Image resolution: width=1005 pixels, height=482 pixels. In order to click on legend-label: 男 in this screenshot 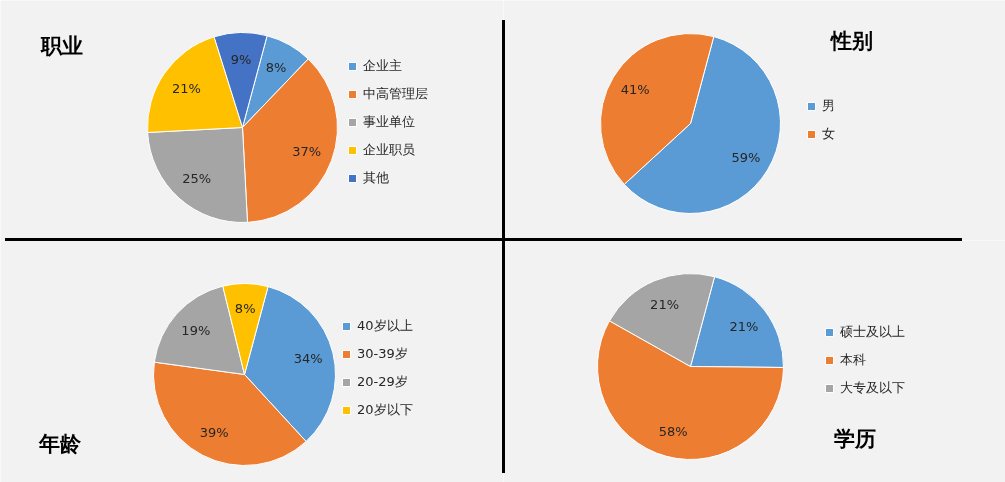, I will do `click(829, 106)`.